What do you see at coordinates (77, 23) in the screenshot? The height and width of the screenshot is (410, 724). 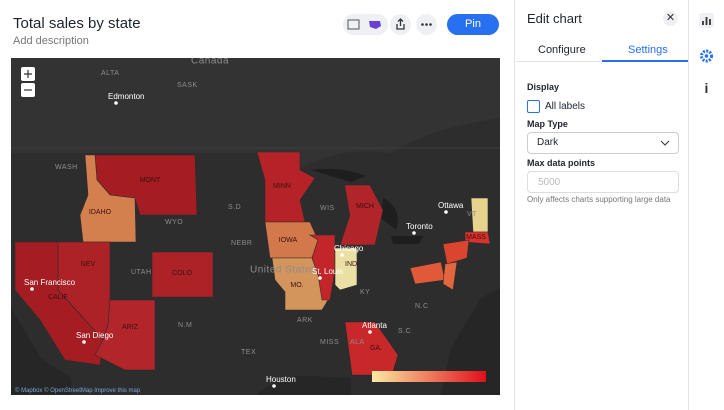 I see `chart-title: Total sales by state` at bounding box center [77, 23].